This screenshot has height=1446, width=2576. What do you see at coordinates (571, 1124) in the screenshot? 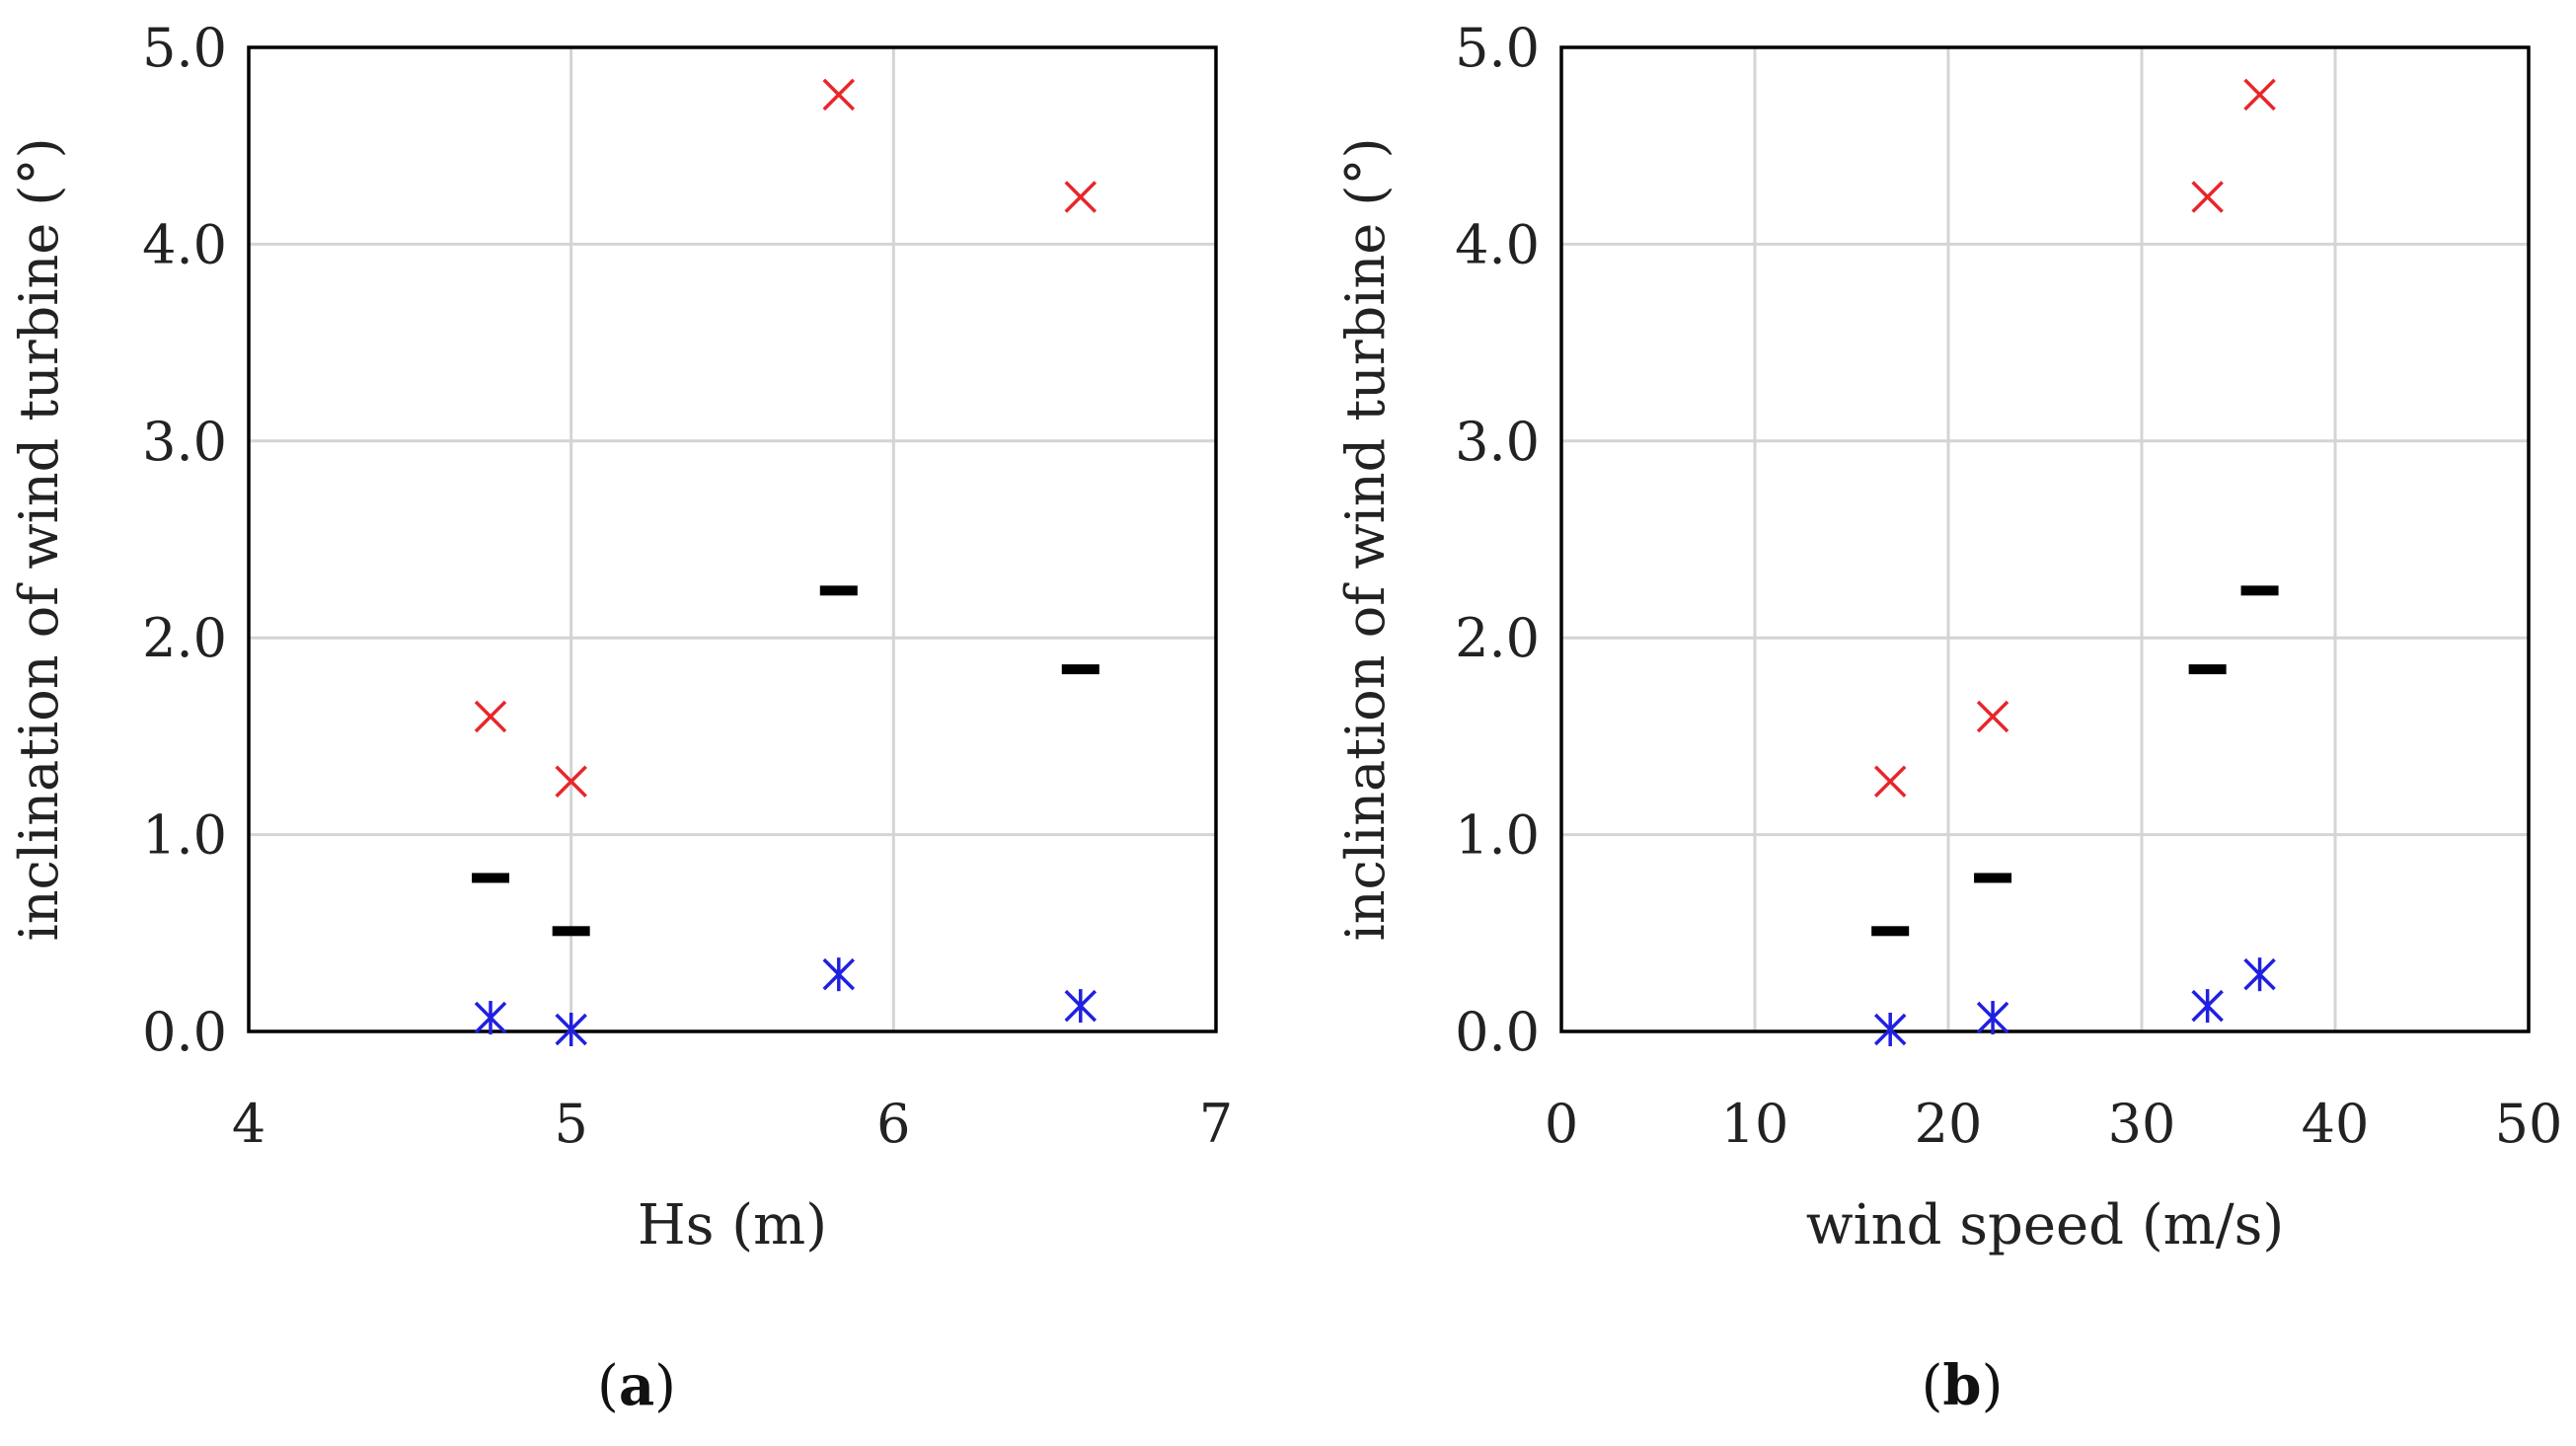
I see `x-tick-label: 5` at bounding box center [571, 1124].